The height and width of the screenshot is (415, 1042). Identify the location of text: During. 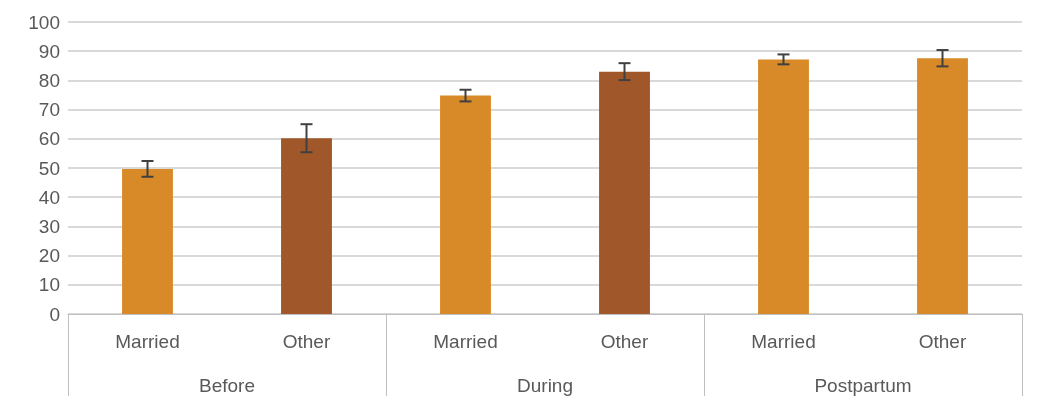
(545, 385).